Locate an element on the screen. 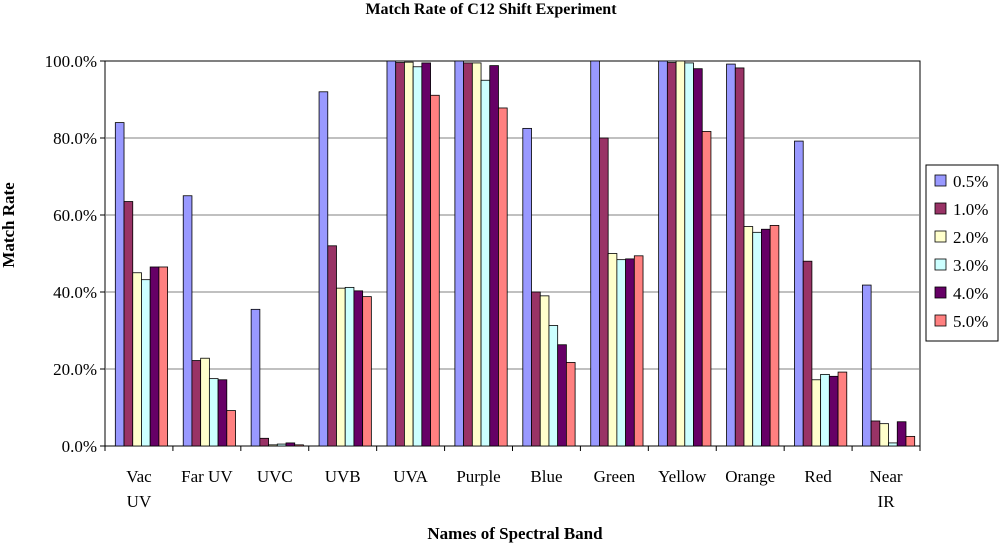 The width and height of the screenshot is (1000, 544). x-category-label: Far UV is located at coordinates (207, 476).